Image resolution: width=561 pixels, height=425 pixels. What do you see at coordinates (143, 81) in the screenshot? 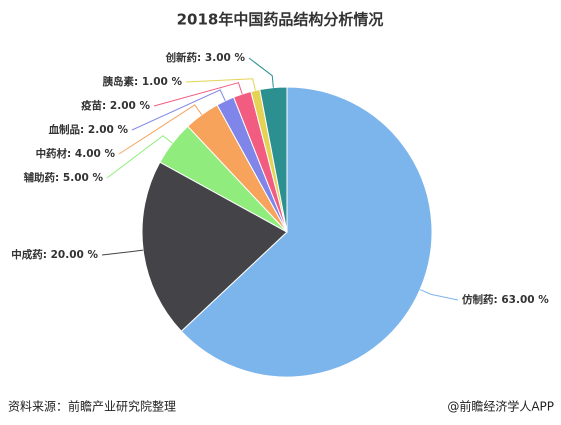
I see `data-label: 胰岛素: 1.00 %` at bounding box center [143, 81].